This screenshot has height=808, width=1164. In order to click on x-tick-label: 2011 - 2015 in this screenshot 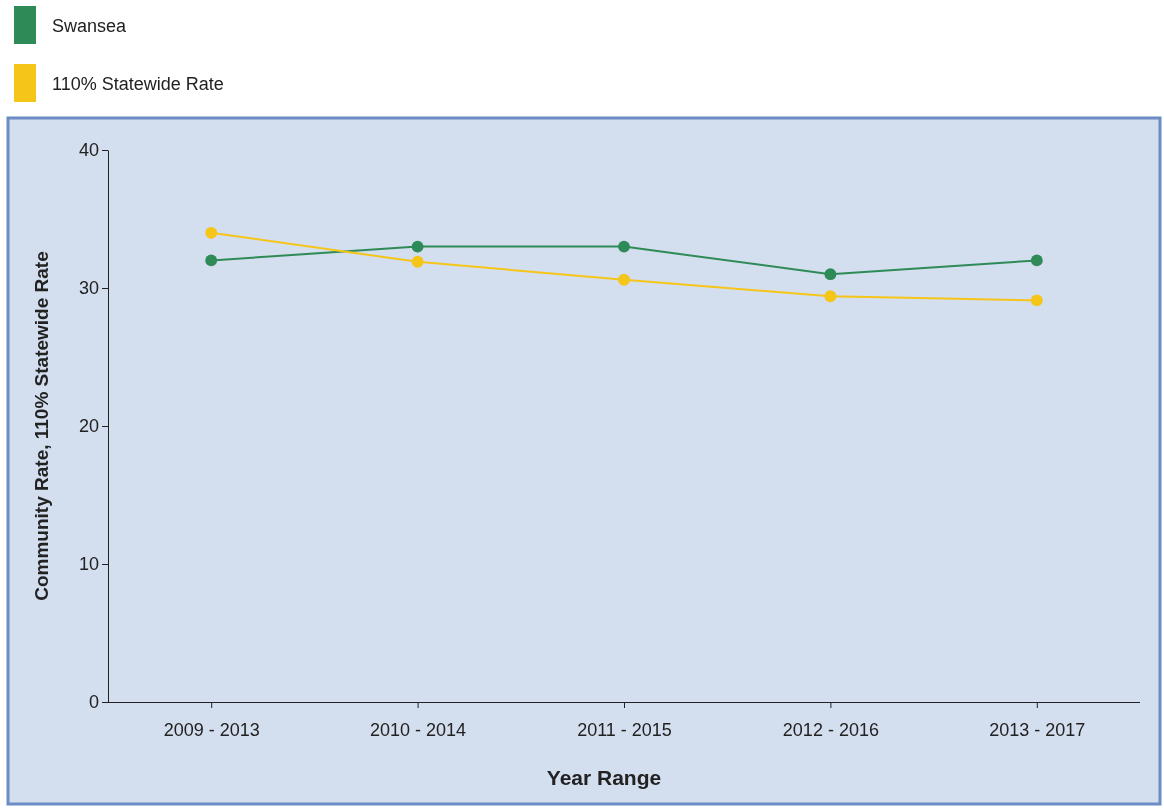, I will do `click(624, 730)`.